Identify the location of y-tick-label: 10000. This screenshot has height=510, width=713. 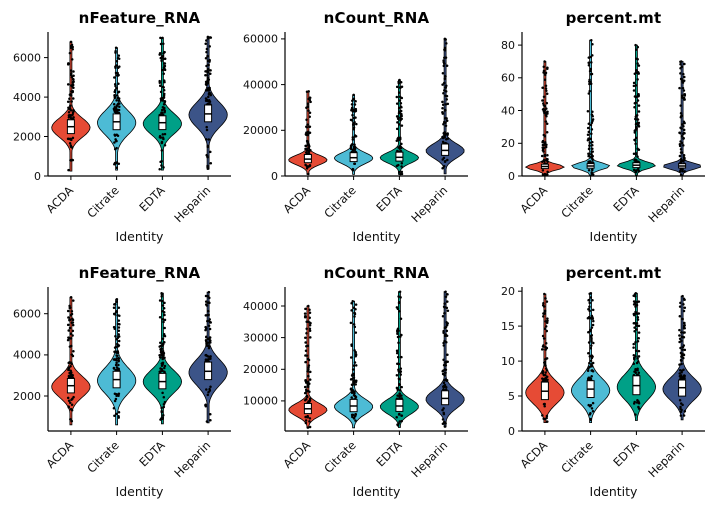
(260, 401).